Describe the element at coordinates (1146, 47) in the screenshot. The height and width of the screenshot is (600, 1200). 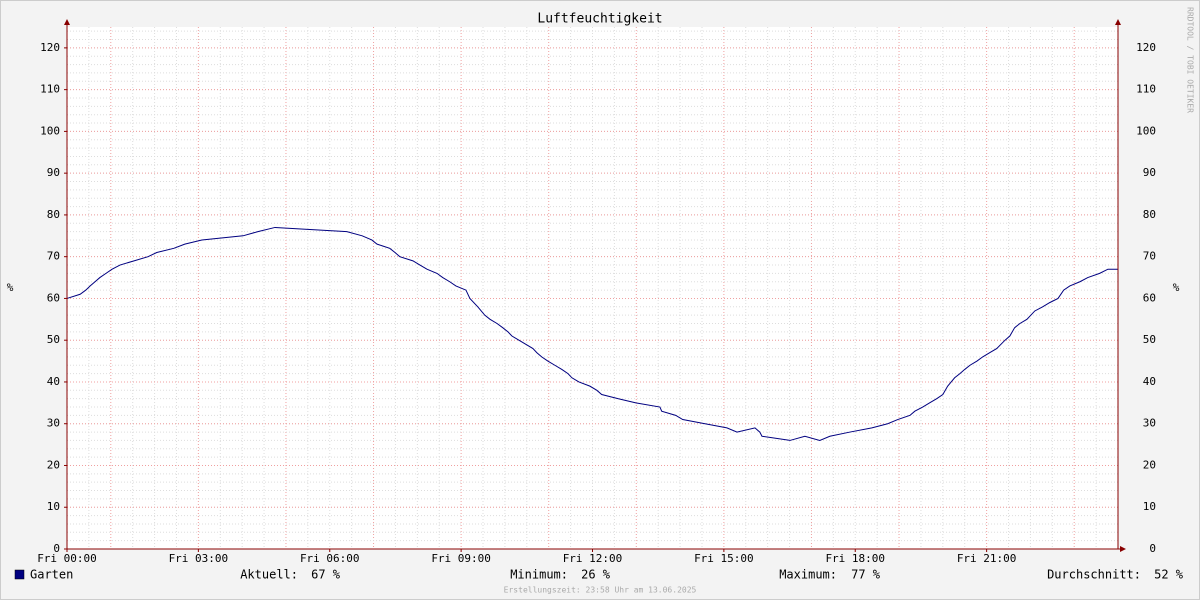
I see `y-tick-label-right: 120` at that location.